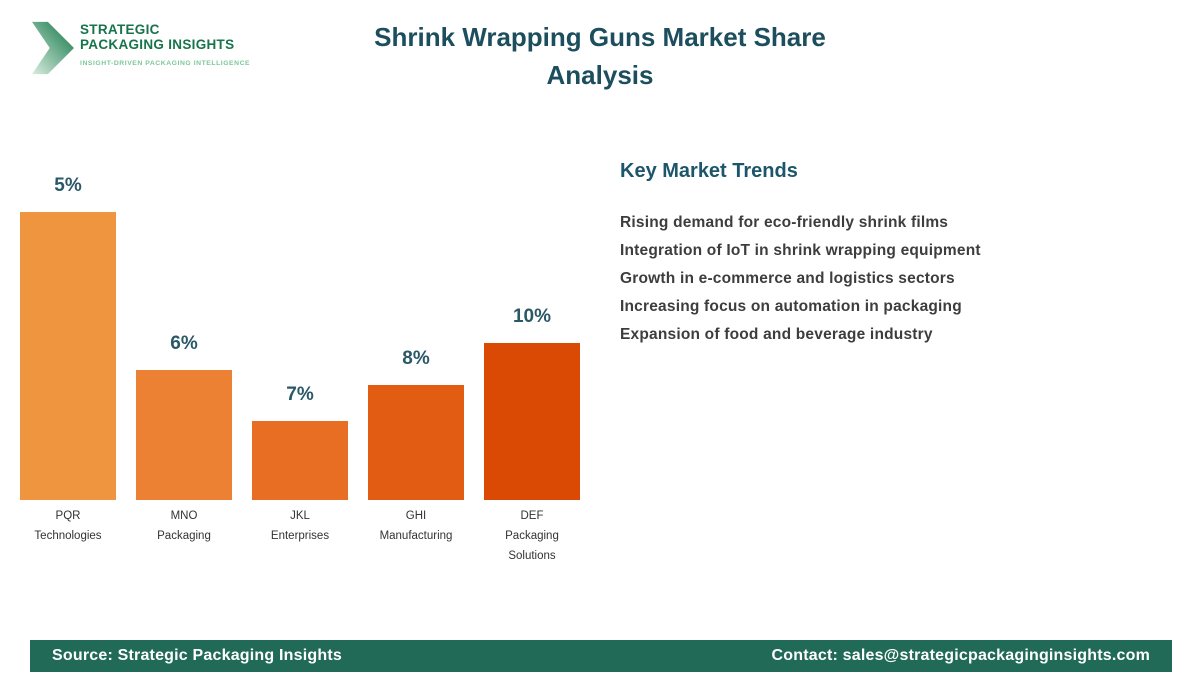 Image resolution: width=1200 pixels, height=700 pixels. What do you see at coordinates (184, 526) in the screenshot?
I see `x-axis-label: MNO Packaging` at bounding box center [184, 526].